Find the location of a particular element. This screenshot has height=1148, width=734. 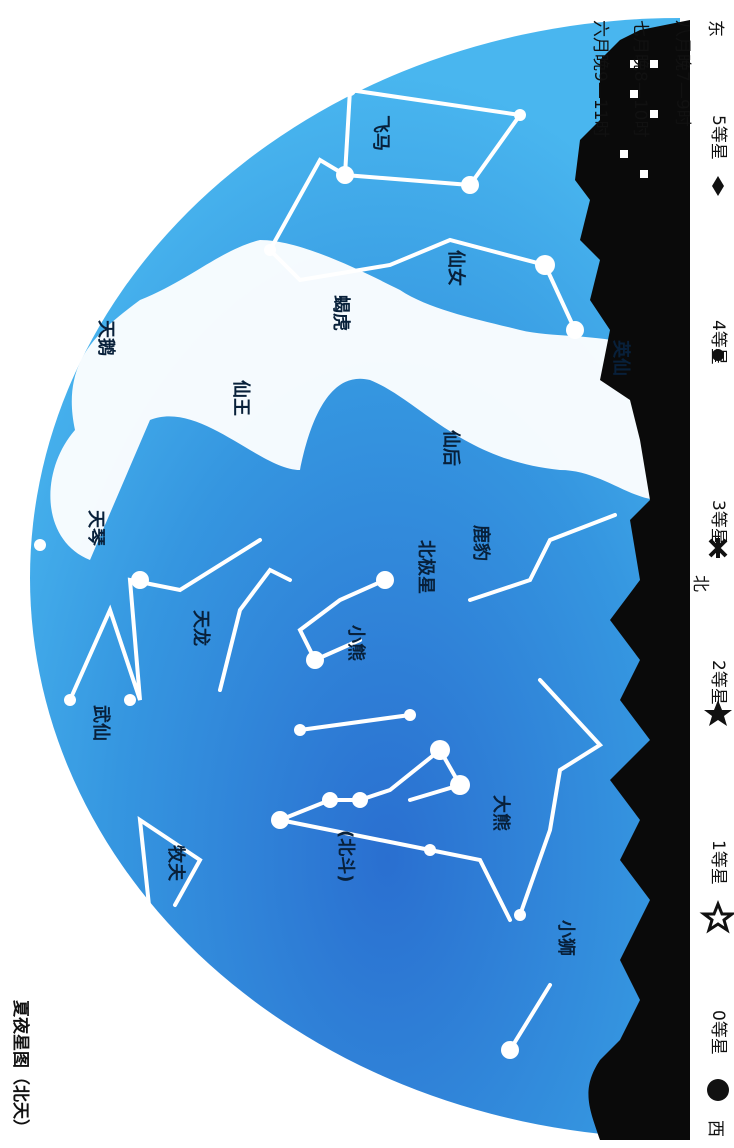

constellation-label: 武仙 is located at coordinates (101, 723).